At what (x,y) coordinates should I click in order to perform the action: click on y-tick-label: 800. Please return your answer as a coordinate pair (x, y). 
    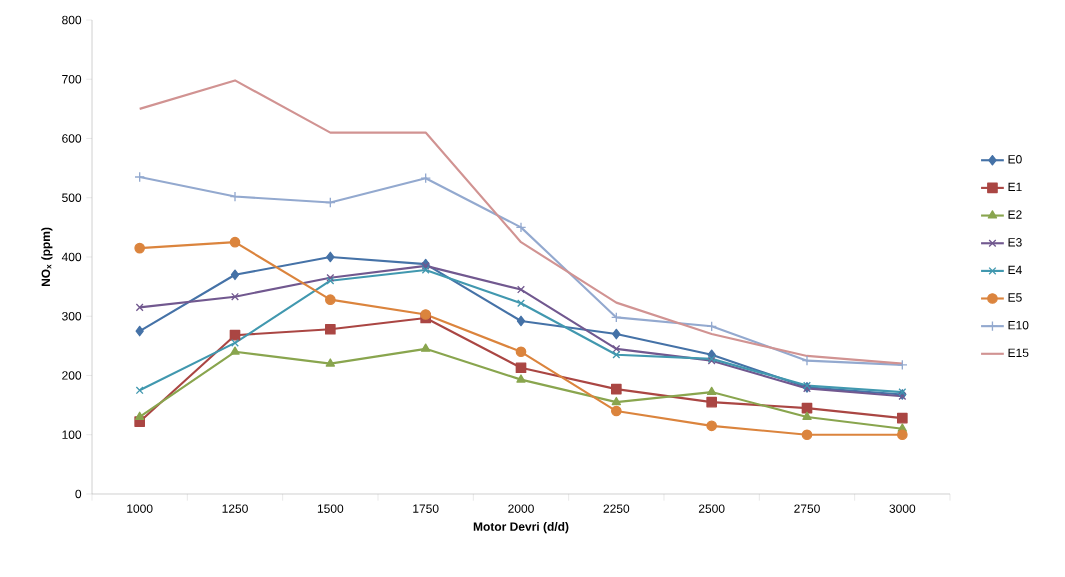
    Looking at the image, I should click on (72, 20).